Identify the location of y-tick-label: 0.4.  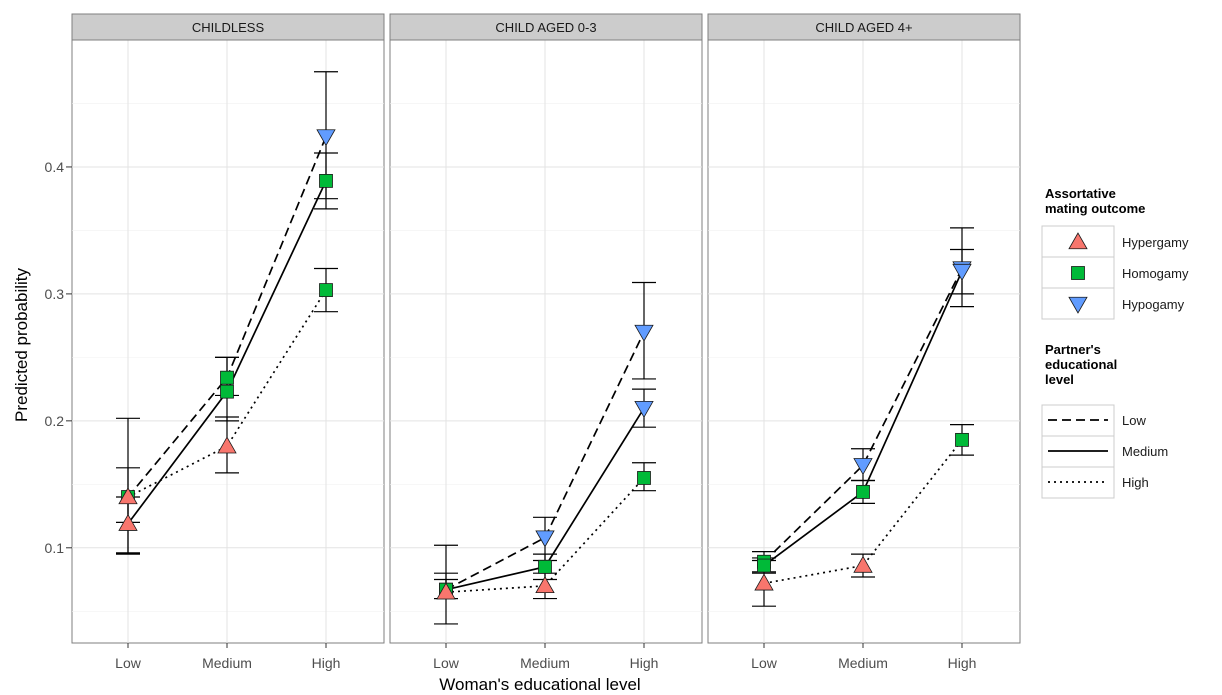
(55, 167).